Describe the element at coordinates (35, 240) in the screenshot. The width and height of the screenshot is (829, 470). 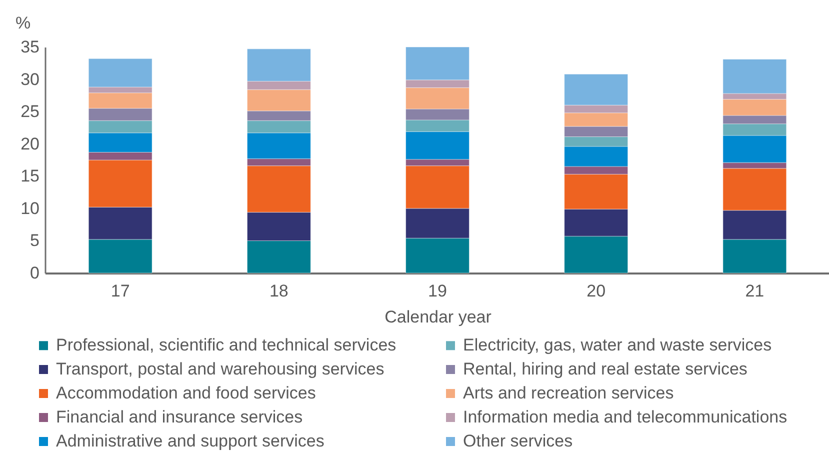
I see `y-tick-label: 5` at that location.